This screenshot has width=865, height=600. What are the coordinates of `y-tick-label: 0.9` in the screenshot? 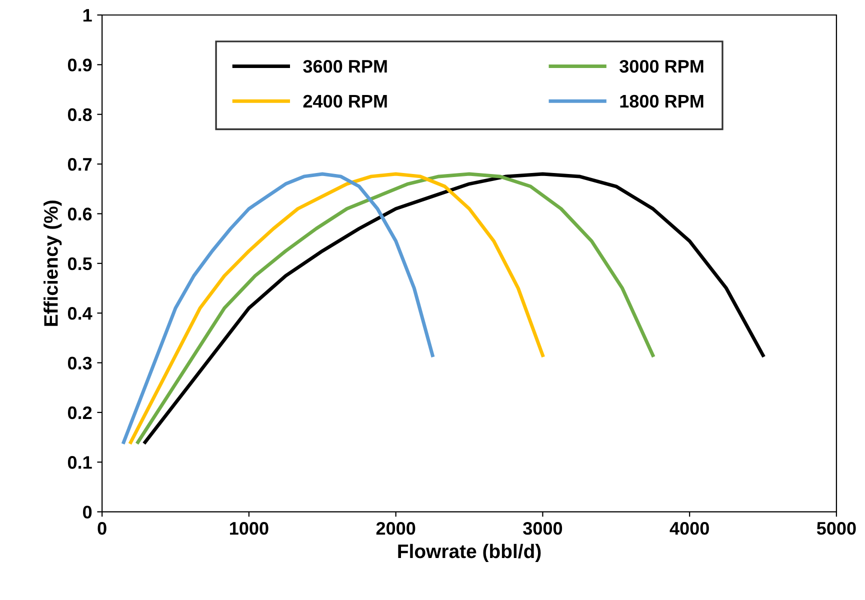 It's located at (80, 65).